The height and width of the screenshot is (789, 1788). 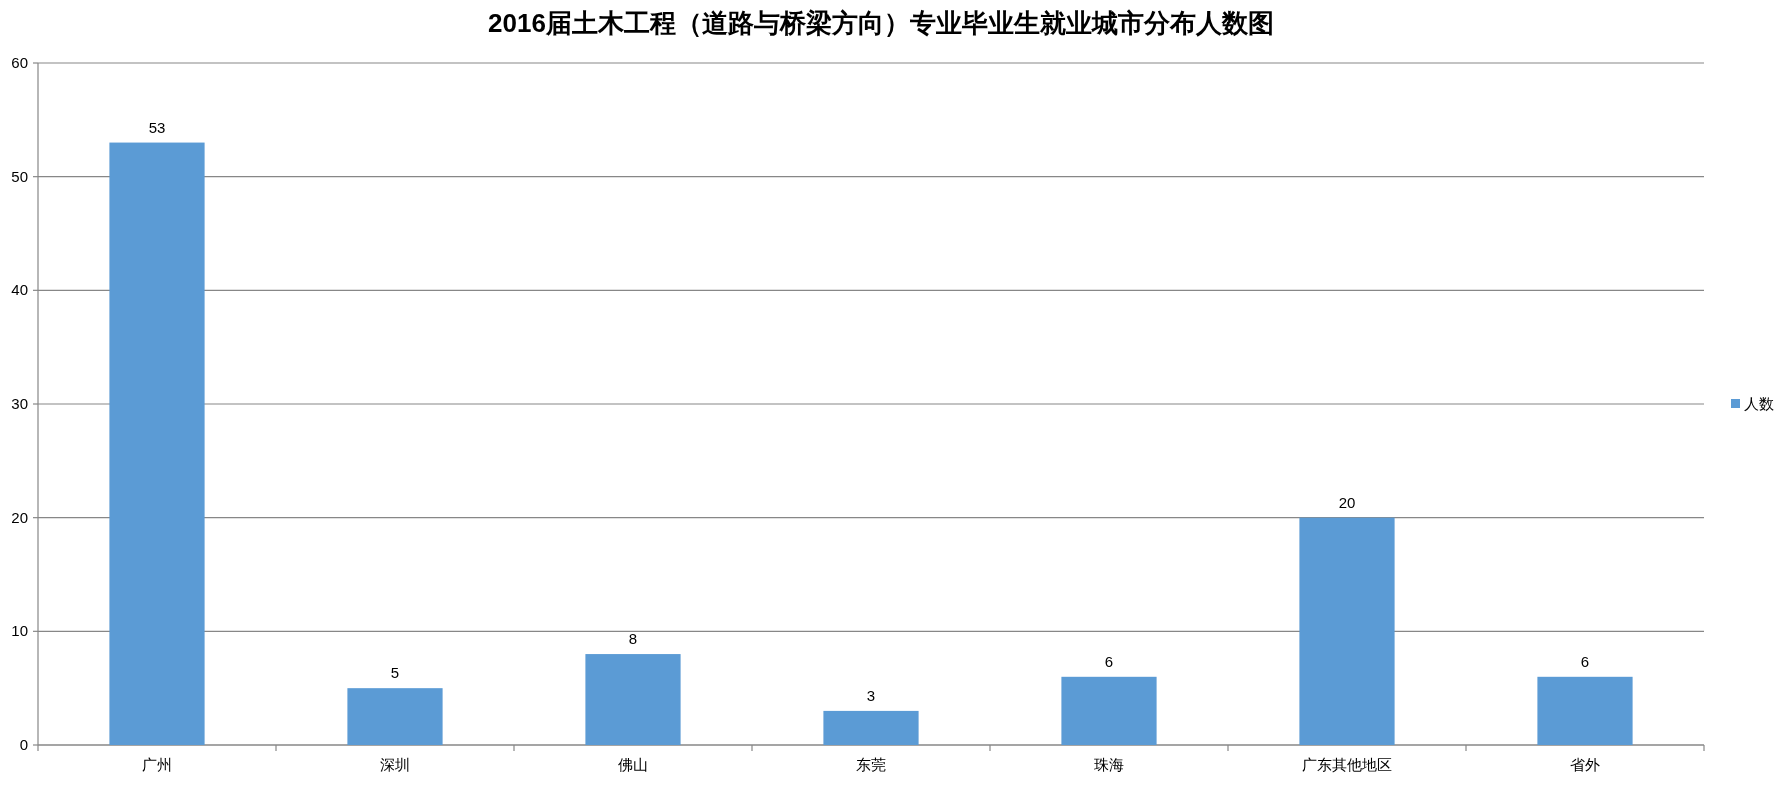 What do you see at coordinates (19, 517) in the screenshot?
I see `ytick-label: 20` at bounding box center [19, 517].